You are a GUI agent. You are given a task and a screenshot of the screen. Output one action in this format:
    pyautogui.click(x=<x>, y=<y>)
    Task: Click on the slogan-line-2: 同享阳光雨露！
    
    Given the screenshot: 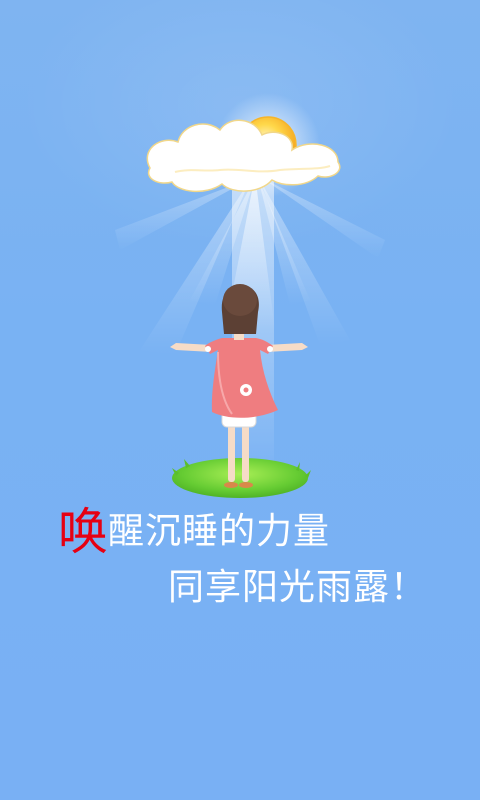 What is the action you would take?
    pyautogui.click(x=298, y=587)
    